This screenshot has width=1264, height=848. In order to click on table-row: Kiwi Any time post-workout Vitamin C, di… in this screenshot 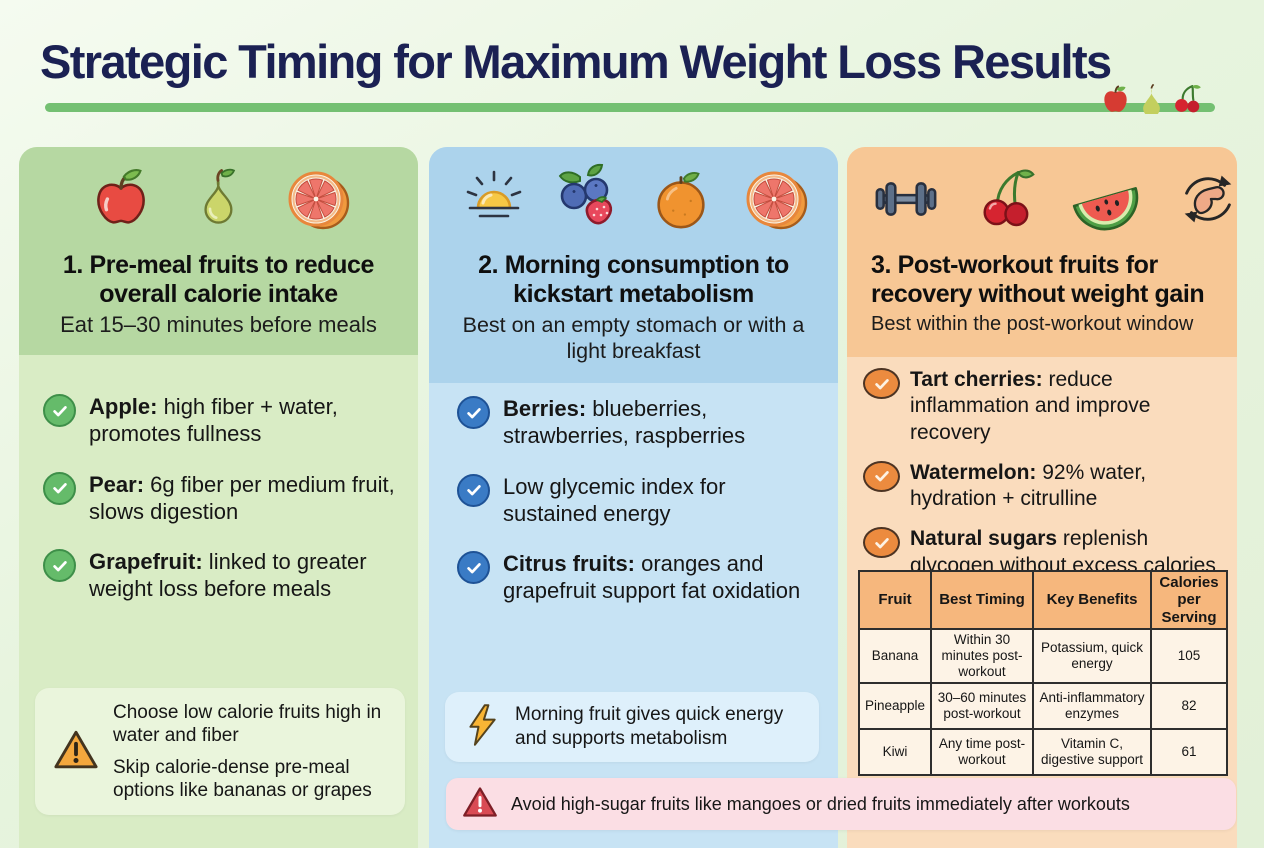, I will do `click(1043, 752)`.